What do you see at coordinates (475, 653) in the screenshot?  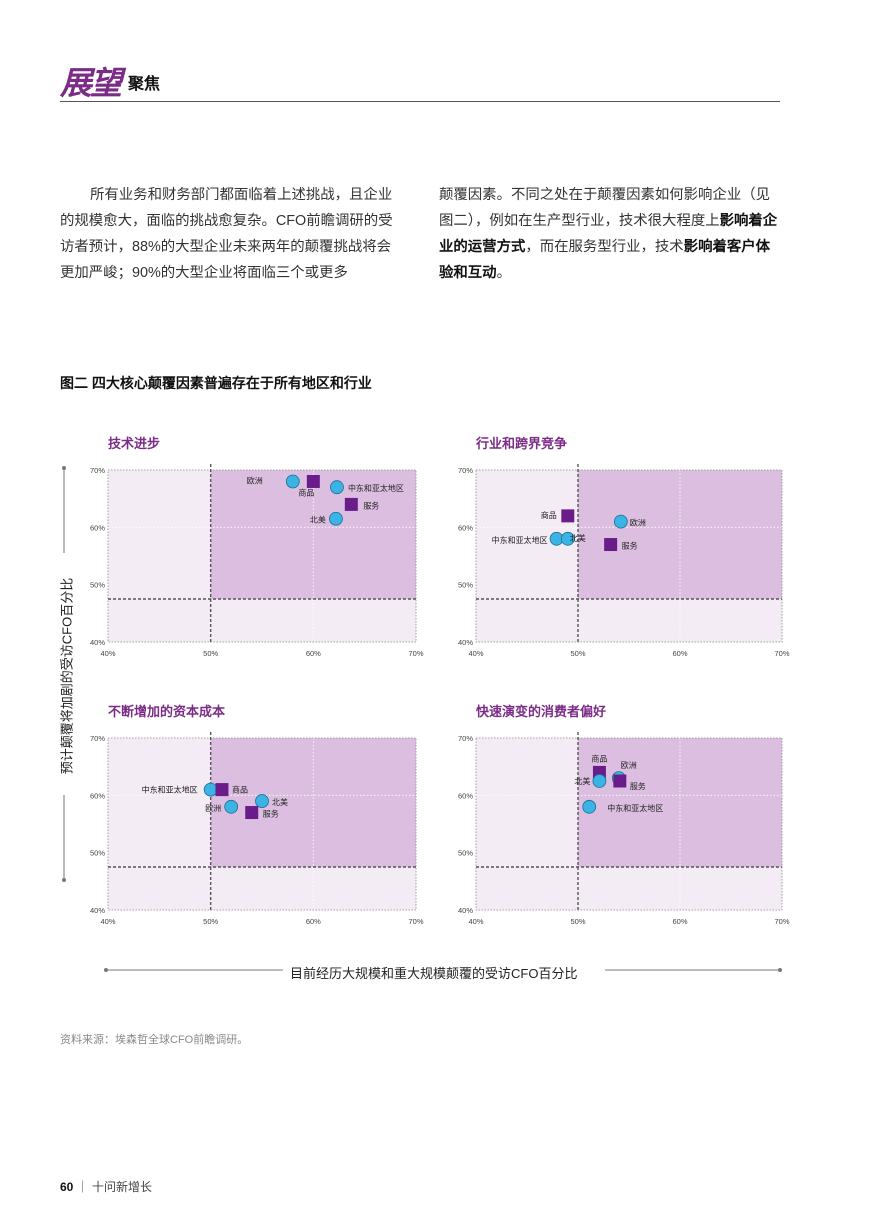 I see `chart-2-x-tick: 40%` at bounding box center [475, 653].